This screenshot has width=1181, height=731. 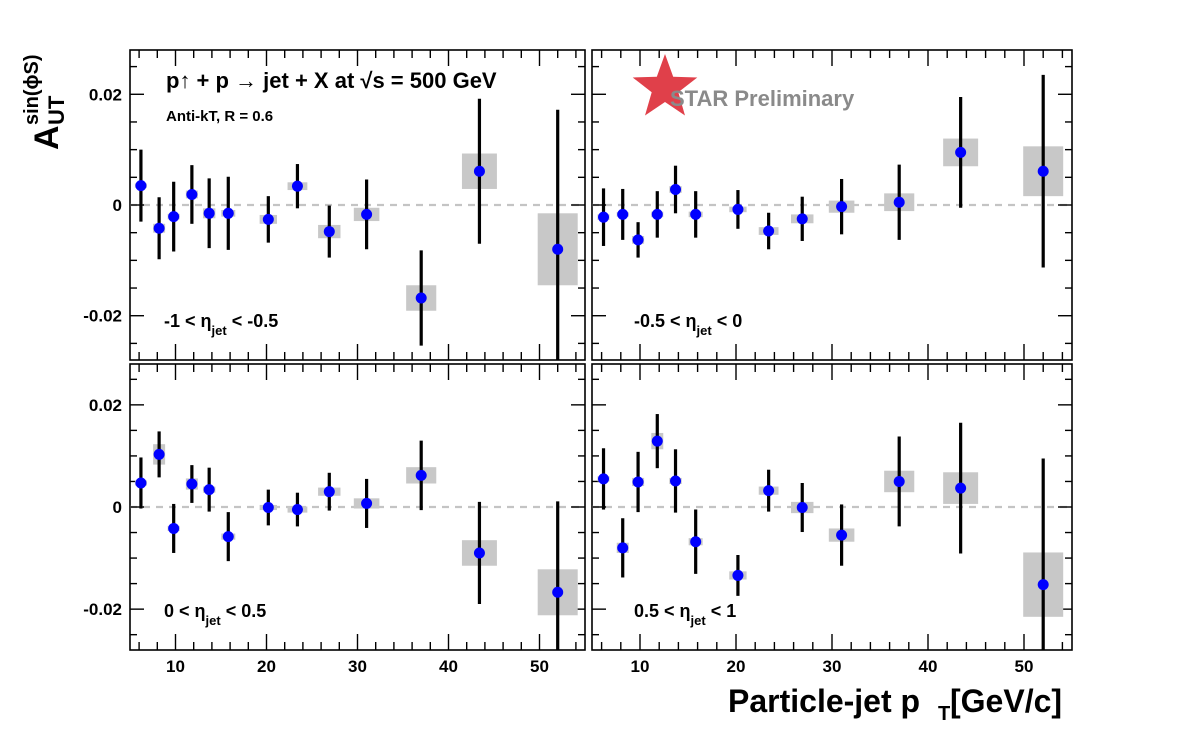 I want to click on x-axis-label-main: Particle-jet p, so click(x=824, y=701).